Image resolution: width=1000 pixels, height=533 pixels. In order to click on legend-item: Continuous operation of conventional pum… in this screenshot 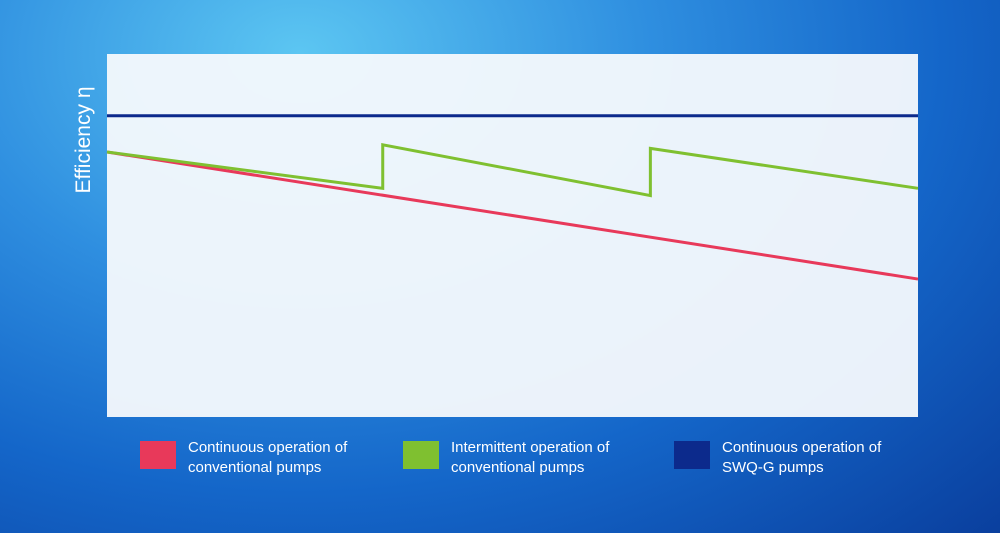, I will do `click(259, 458)`.